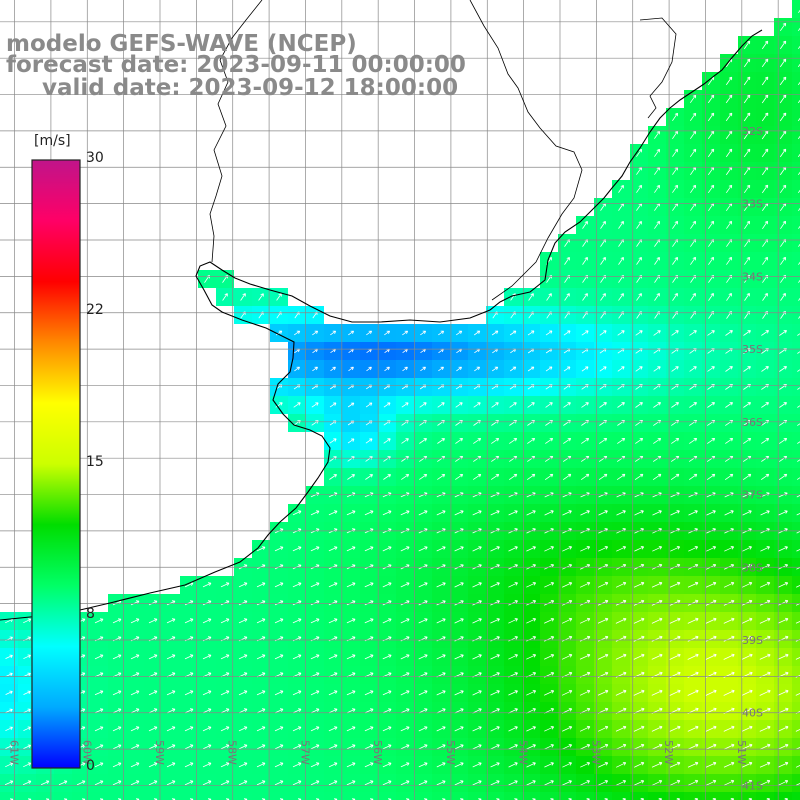 The image size is (800, 800). I want to click on lat-label: 41S, so click(752, 785).